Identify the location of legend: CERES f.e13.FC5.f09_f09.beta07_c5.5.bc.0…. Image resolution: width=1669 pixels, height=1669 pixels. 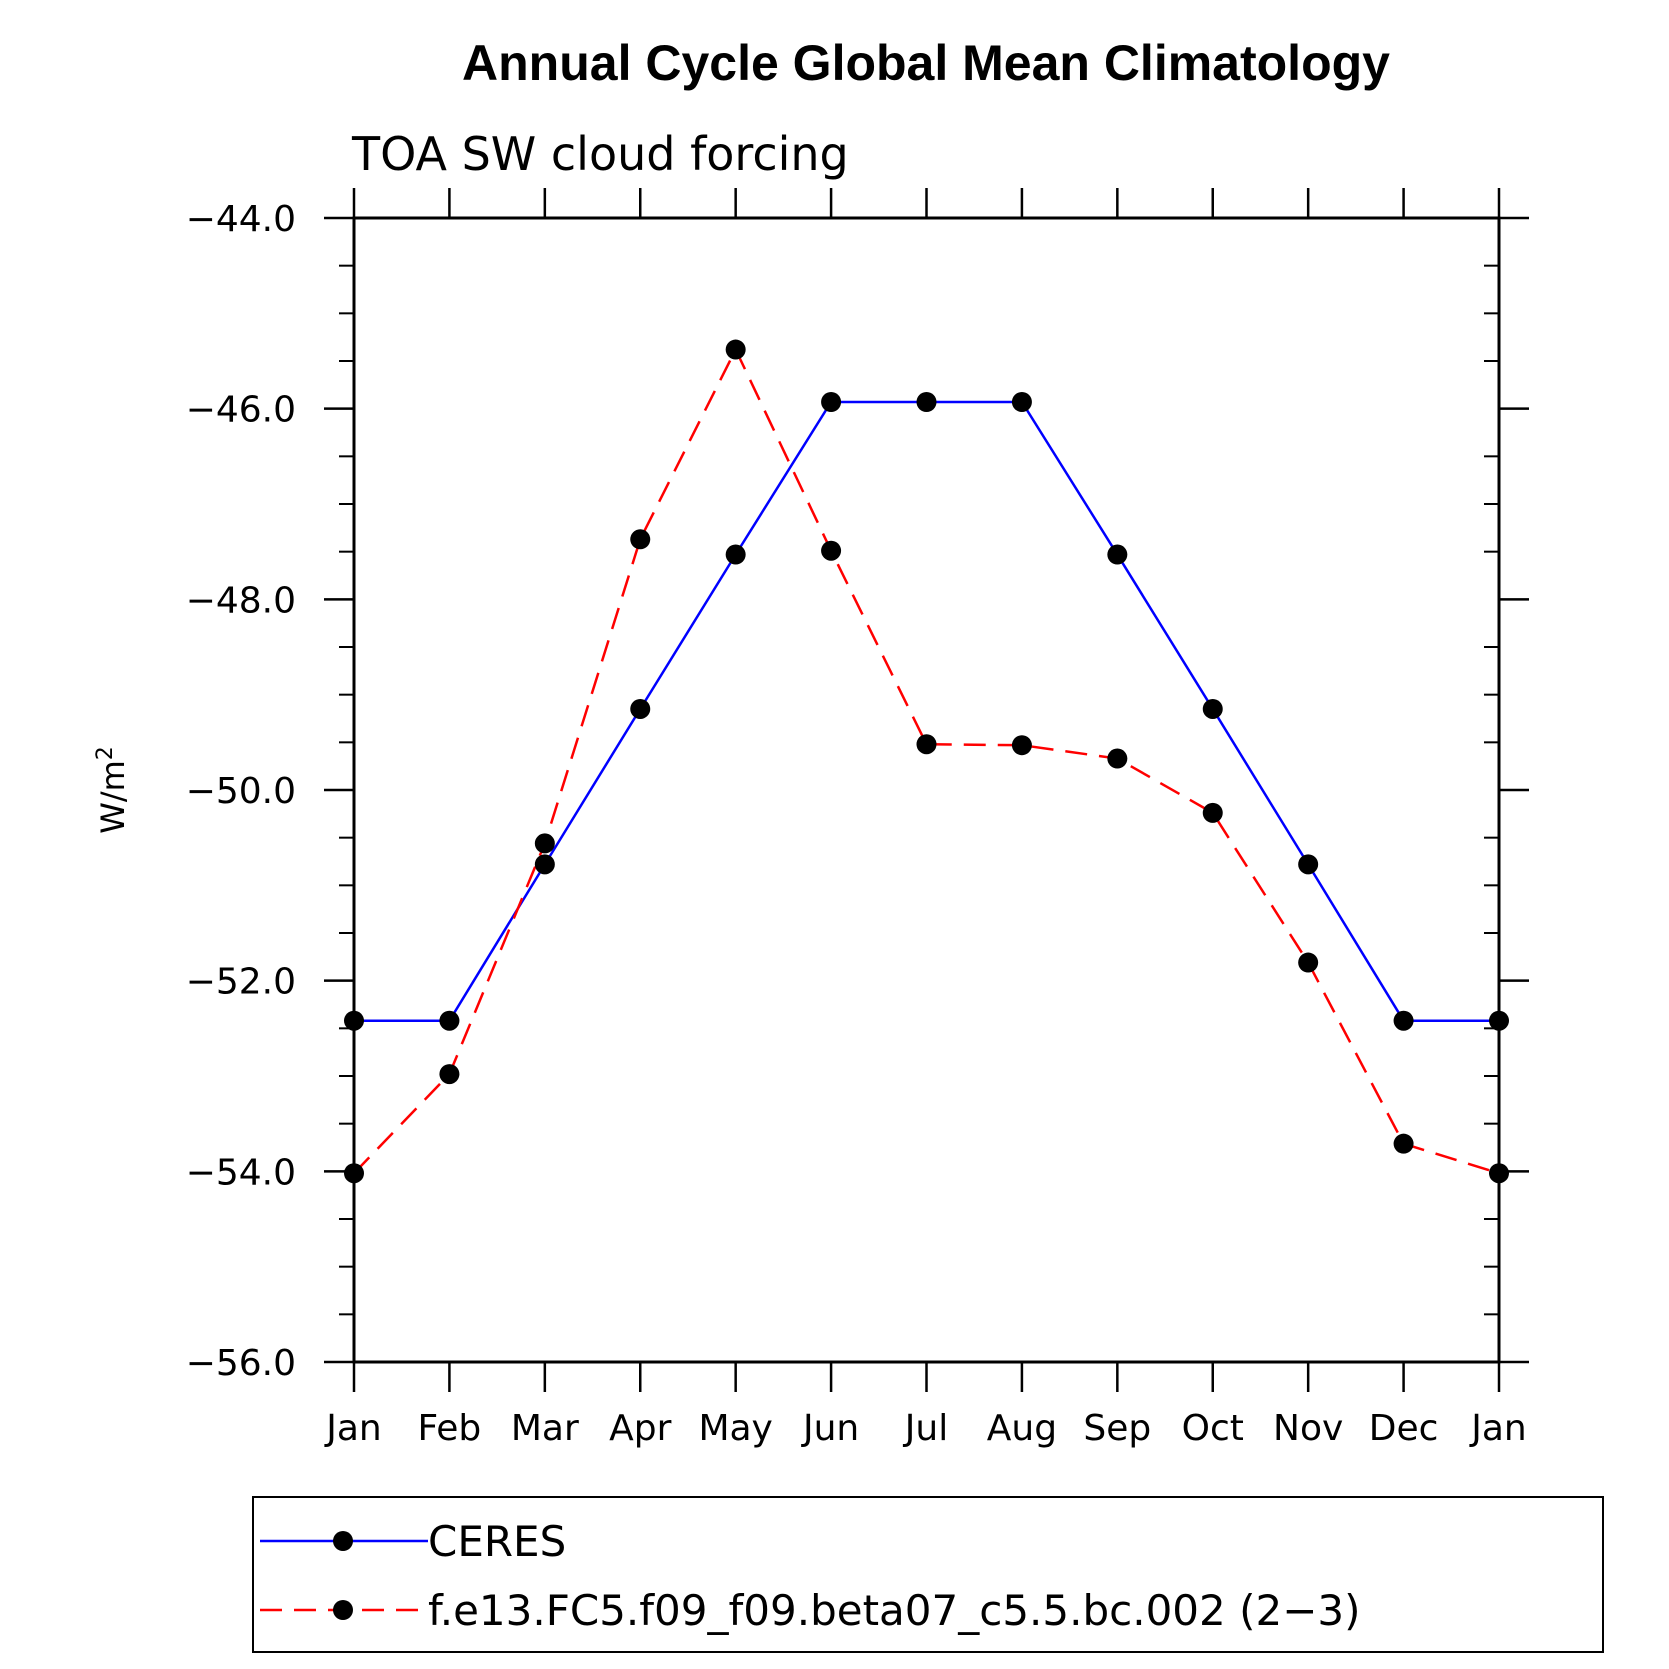
(928, 1574).